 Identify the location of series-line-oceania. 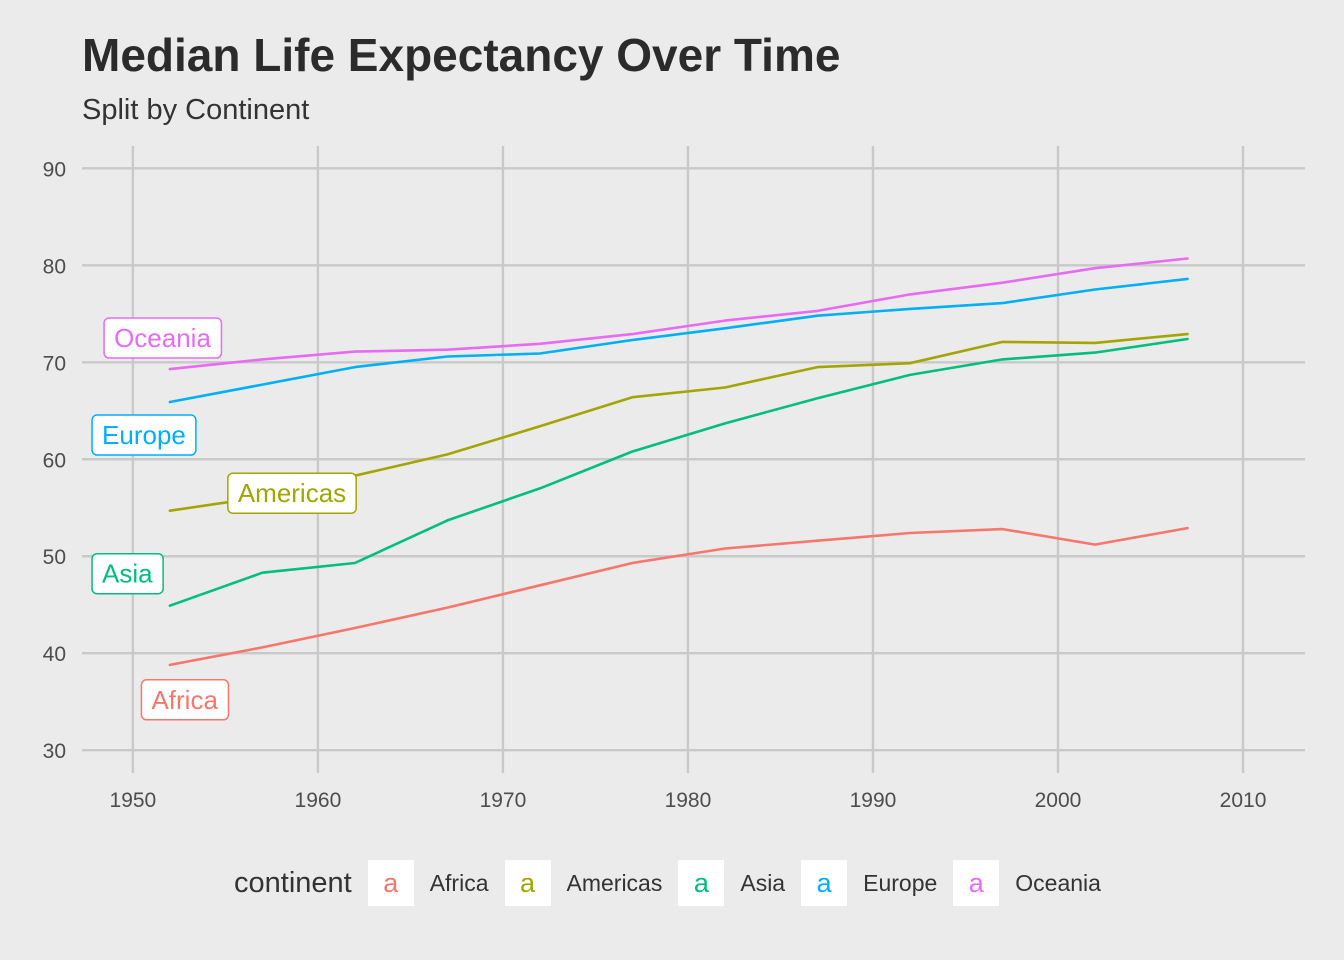
(678, 314).